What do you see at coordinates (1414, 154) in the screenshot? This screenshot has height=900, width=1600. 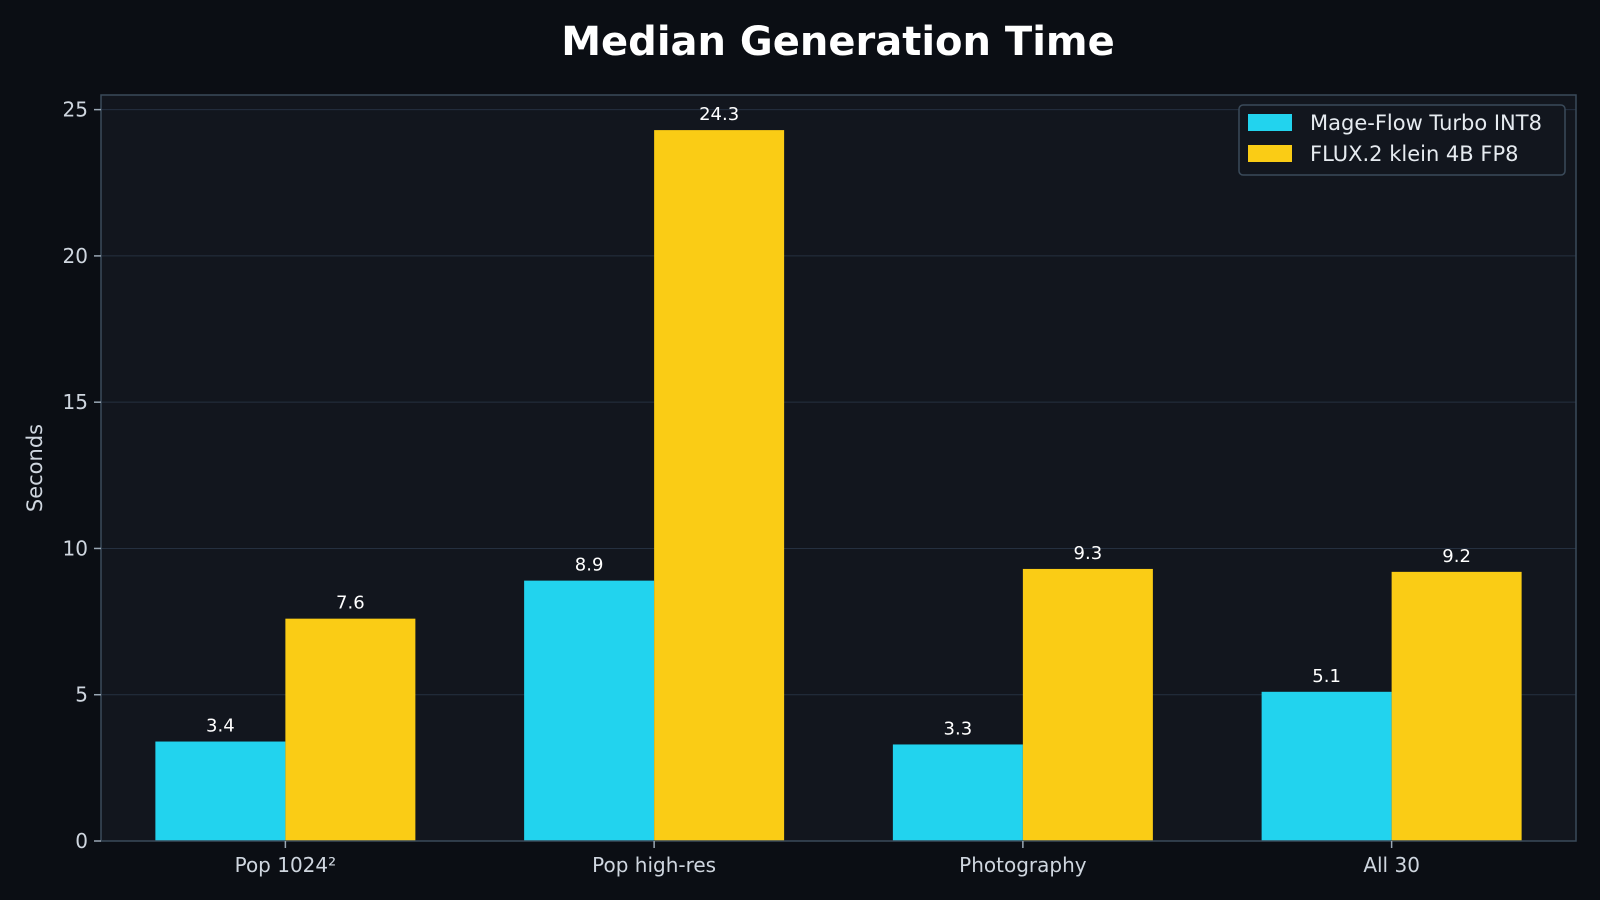 I see `legend-label-flux: FLUX.2 klein 4B FP8` at bounding box center [1414, 154].